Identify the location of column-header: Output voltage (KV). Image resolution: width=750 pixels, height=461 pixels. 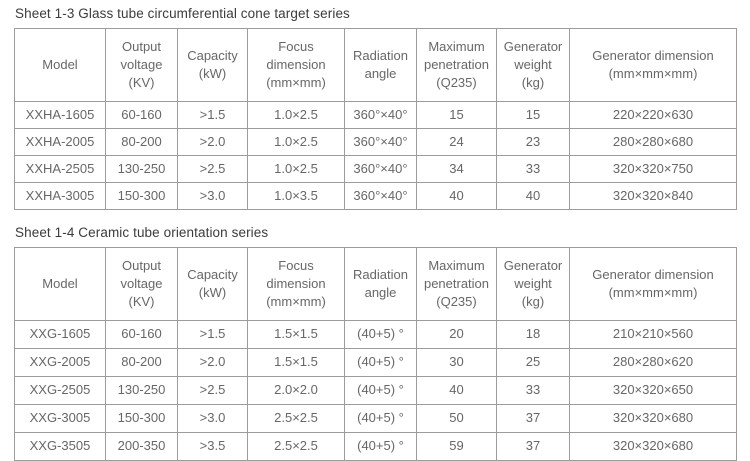
(141, 65).